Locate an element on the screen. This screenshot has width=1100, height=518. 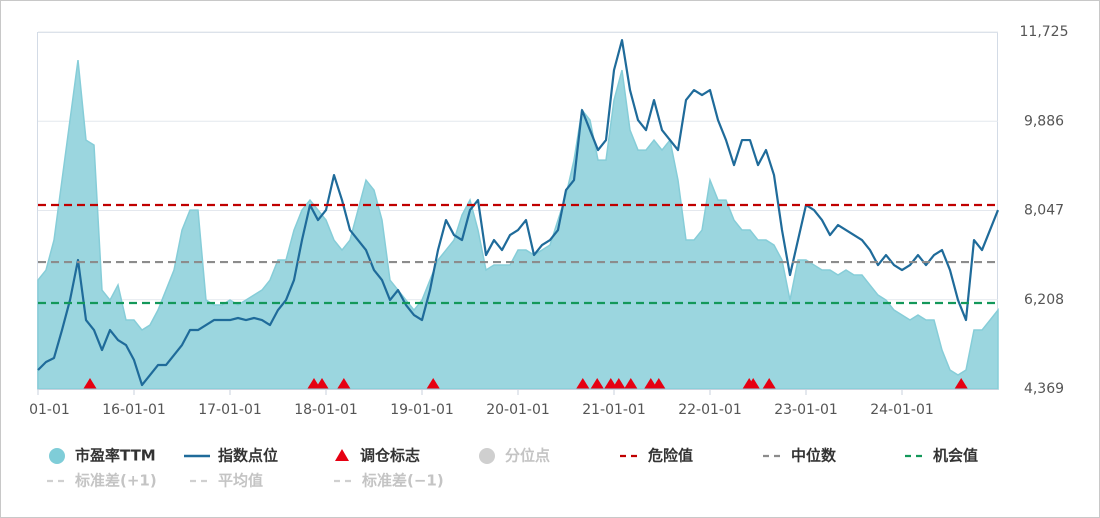
x-tick-label: 18-01-01 is located at coordinates (326, 410).